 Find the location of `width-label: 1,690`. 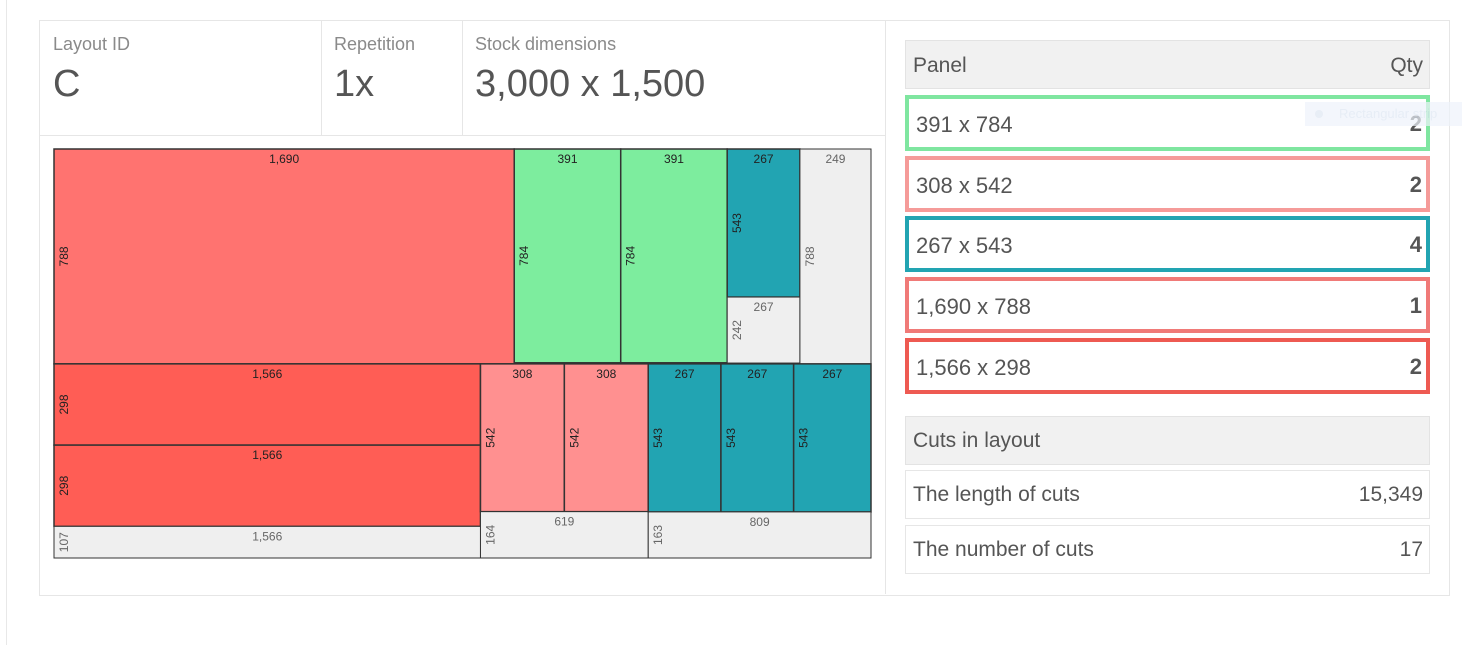

width-label: 1,690 is located at coordinates (284, 159).